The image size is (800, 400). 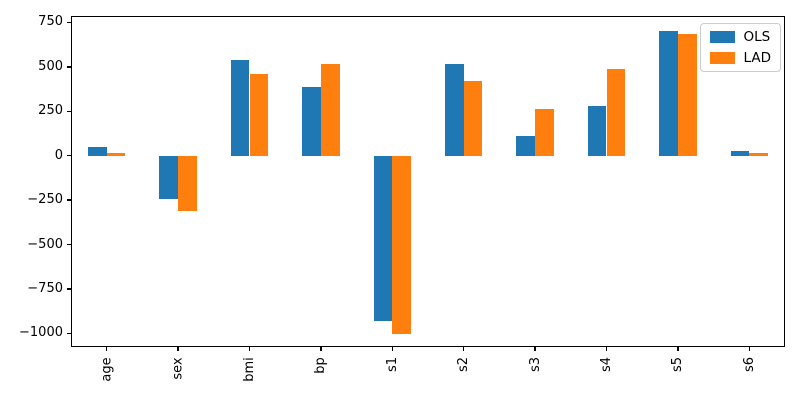 What do you see at coordinates (757, 37) in the screenshot?
I see `legend-label: OLS` at bounding box center [757, 37].